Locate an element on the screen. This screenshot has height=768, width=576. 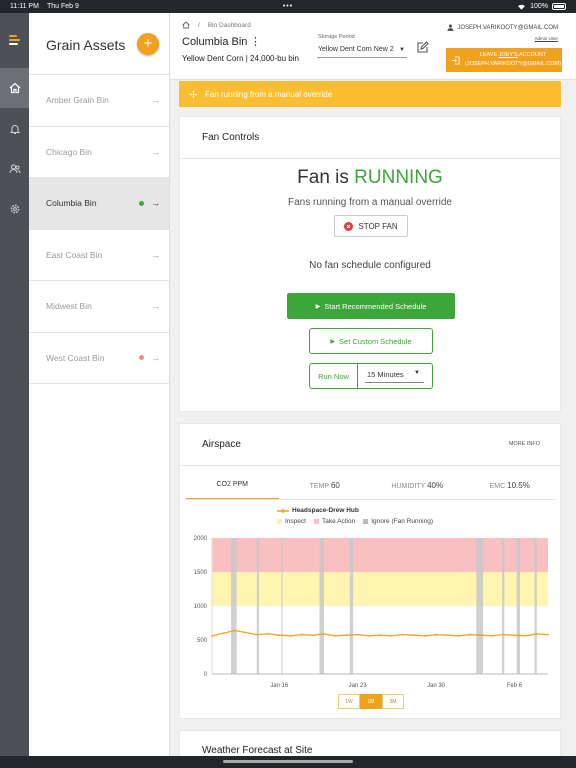
tab-humidity: HUMIDITY 40% is located at coordinates (417, 487).